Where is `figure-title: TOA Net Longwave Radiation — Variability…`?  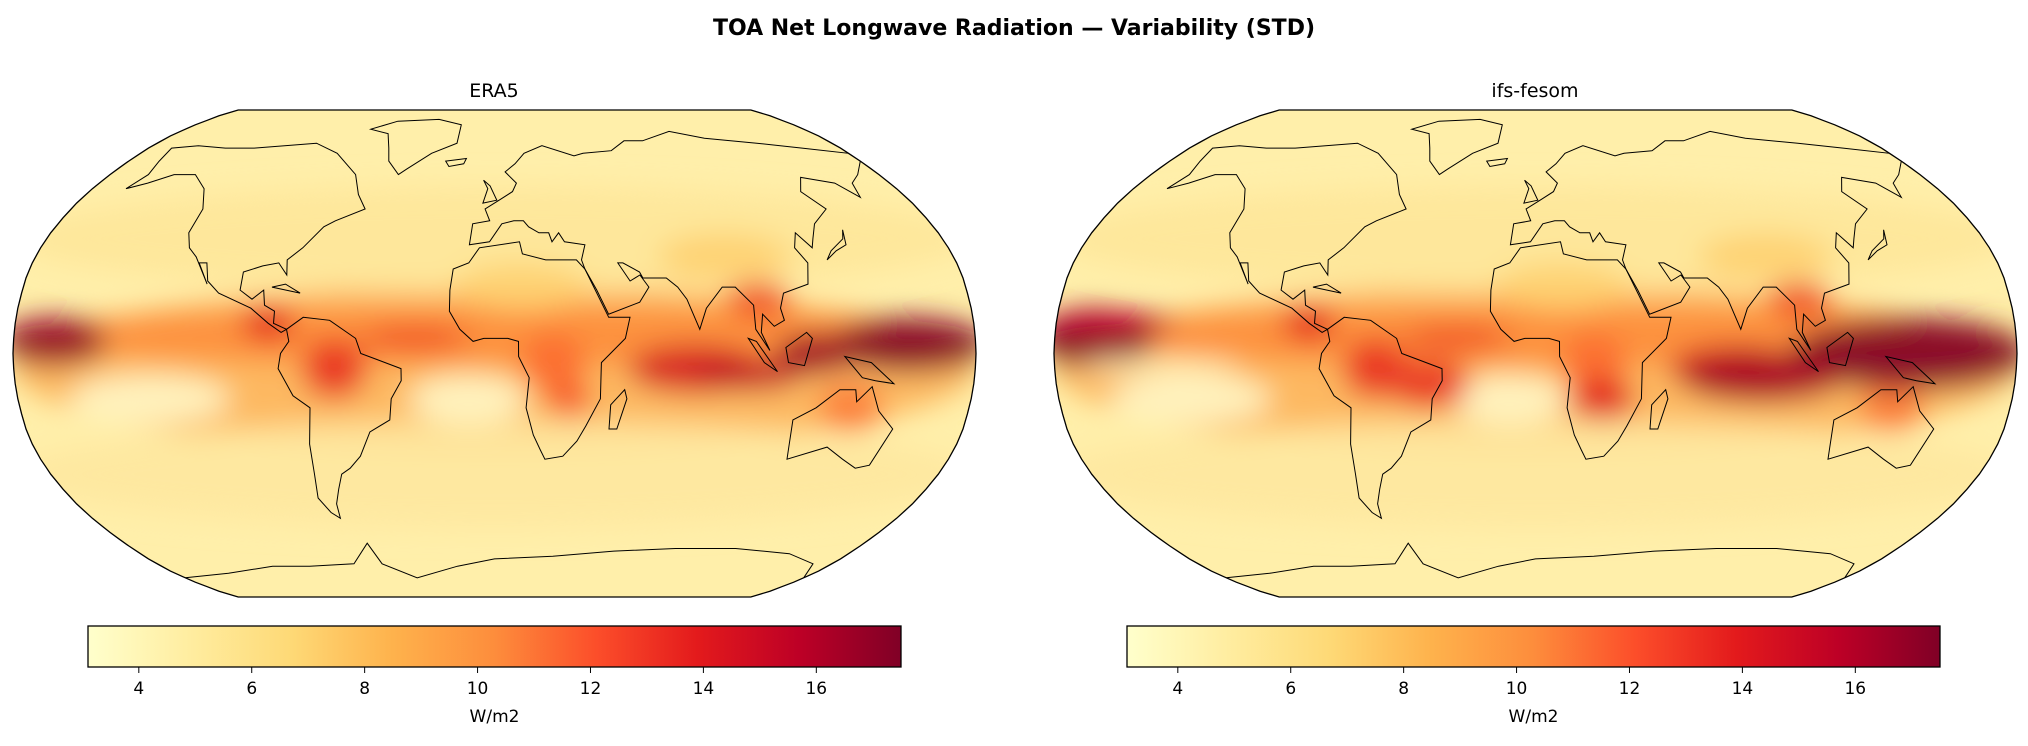
figure-title: TOA Net Longwave Radiation — Variability… is located at coordinates (1014, 28).